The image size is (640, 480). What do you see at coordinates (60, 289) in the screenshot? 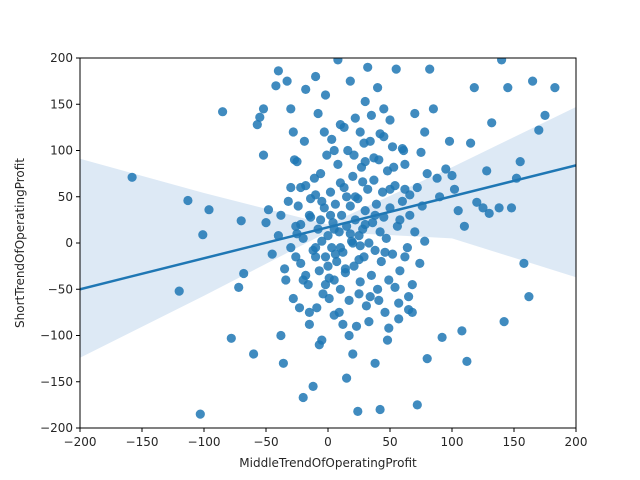
I see `y-tick-label: −50` at bounding box center [60, 289].